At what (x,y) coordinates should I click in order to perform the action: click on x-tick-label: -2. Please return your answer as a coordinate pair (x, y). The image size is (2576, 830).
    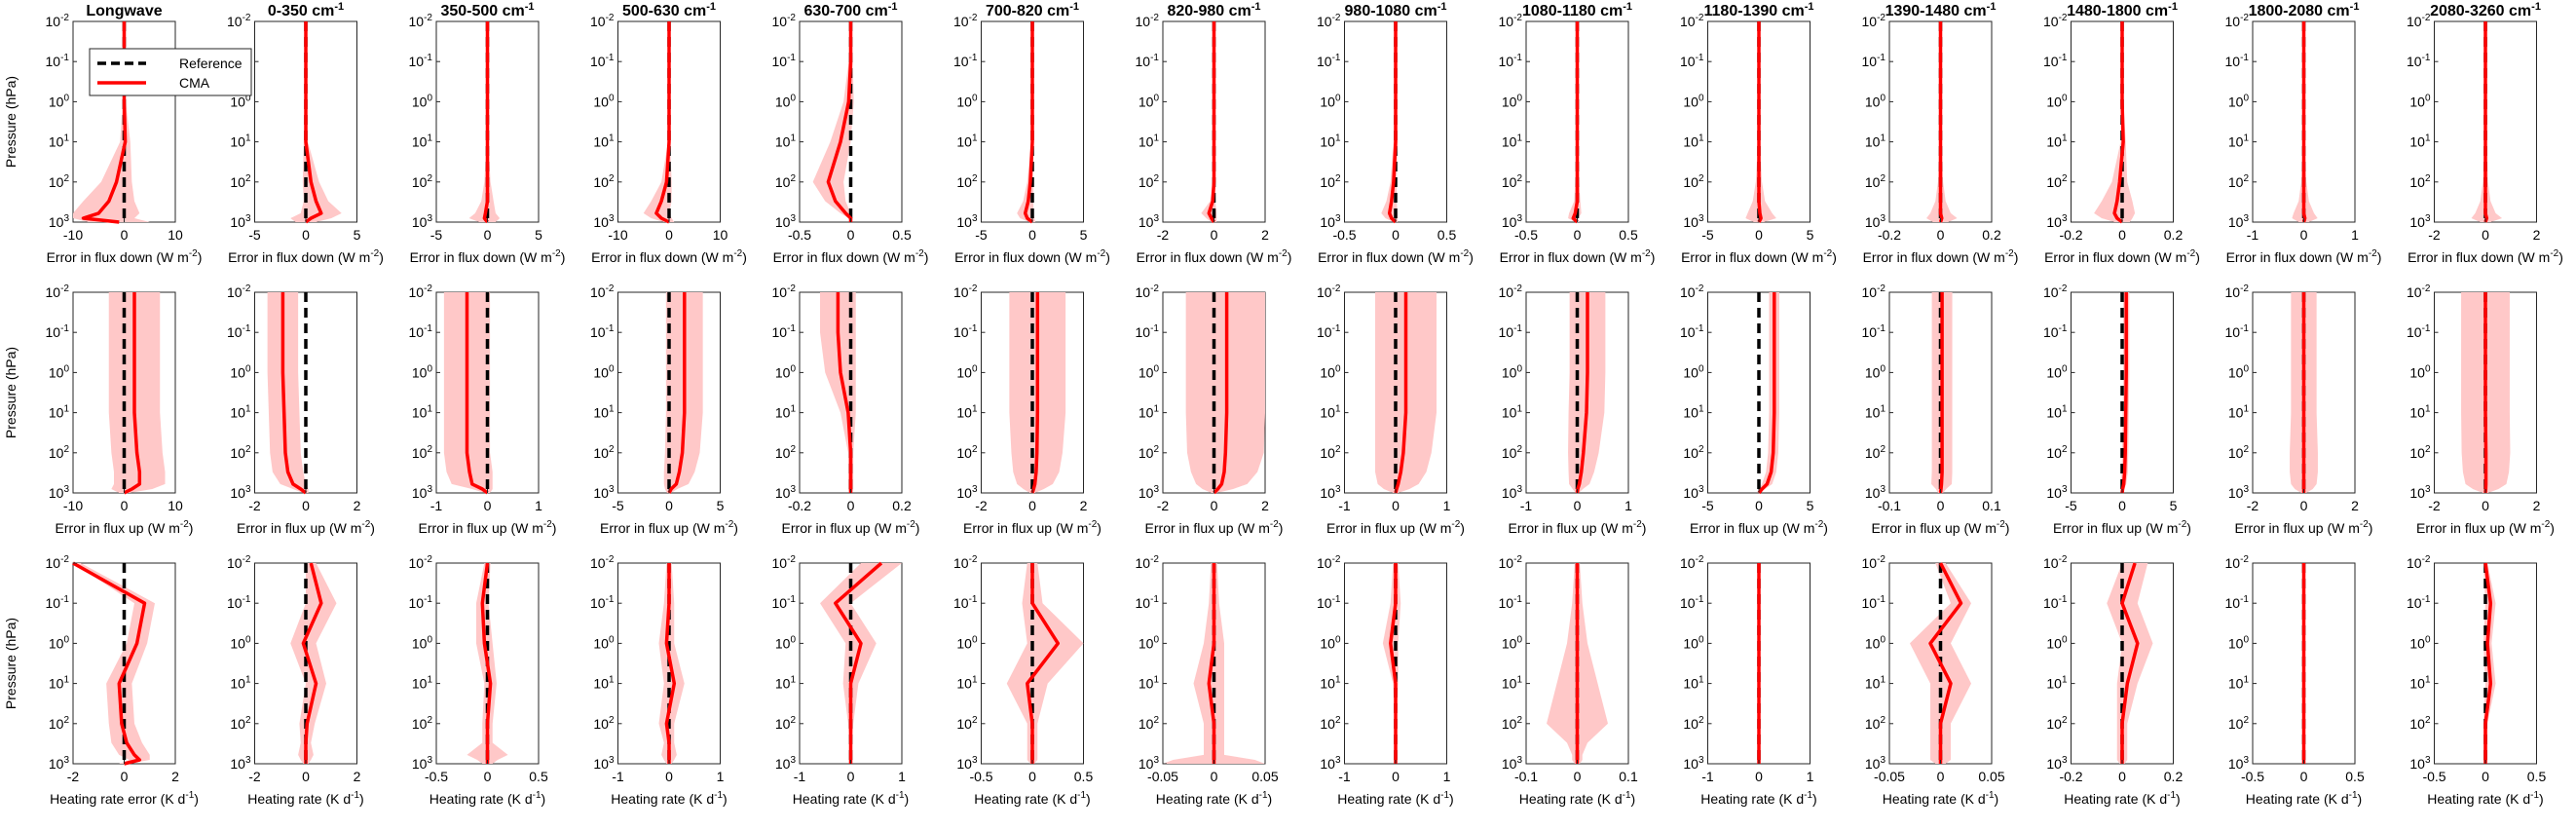
    Looking at the image, I should click on (73, 776).